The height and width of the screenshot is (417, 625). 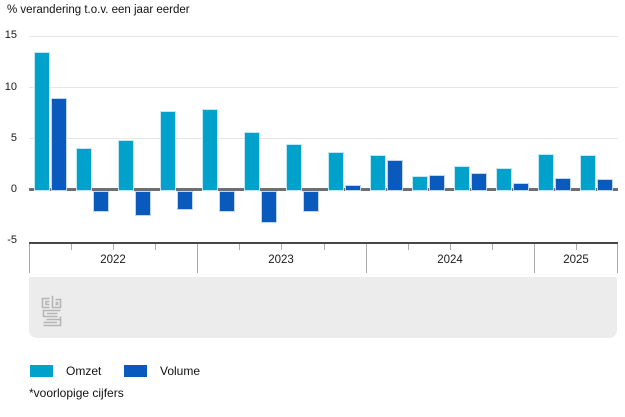 I want to click on bar-volume-2024-Q4, so click(x=521, y=187).